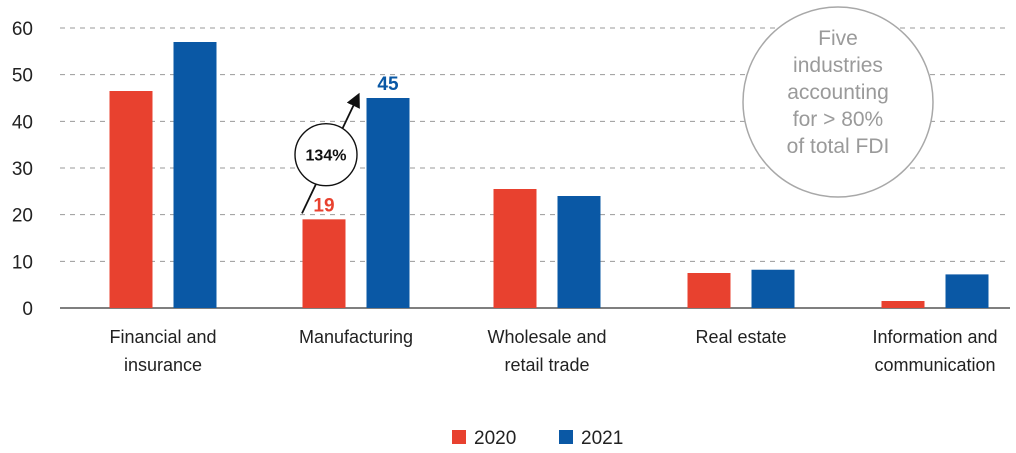 This screenshot has width=1016, height=453. What do you see at coordinates (388, 203) in the screenshot?
I see `bar-2-2021` at bounding box center [388, 203].